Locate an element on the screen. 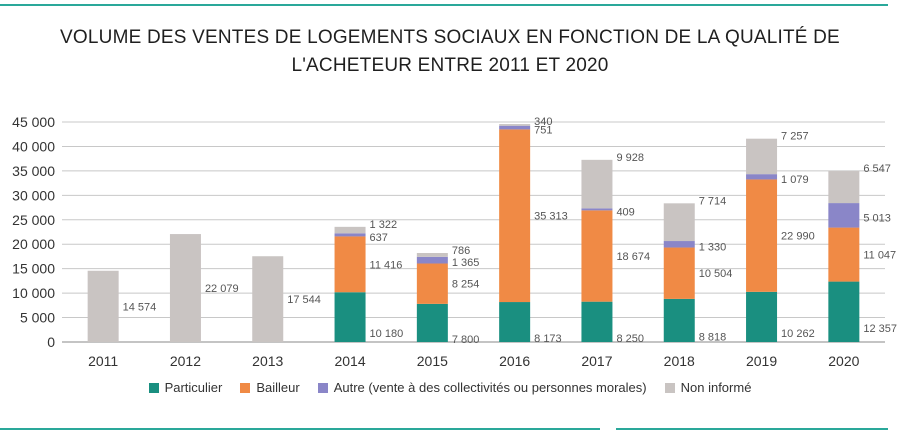 Image resolution: width=900 pixels, height=437 pixels. bar-non-informe-2014 is located at coordinates (350, 230).